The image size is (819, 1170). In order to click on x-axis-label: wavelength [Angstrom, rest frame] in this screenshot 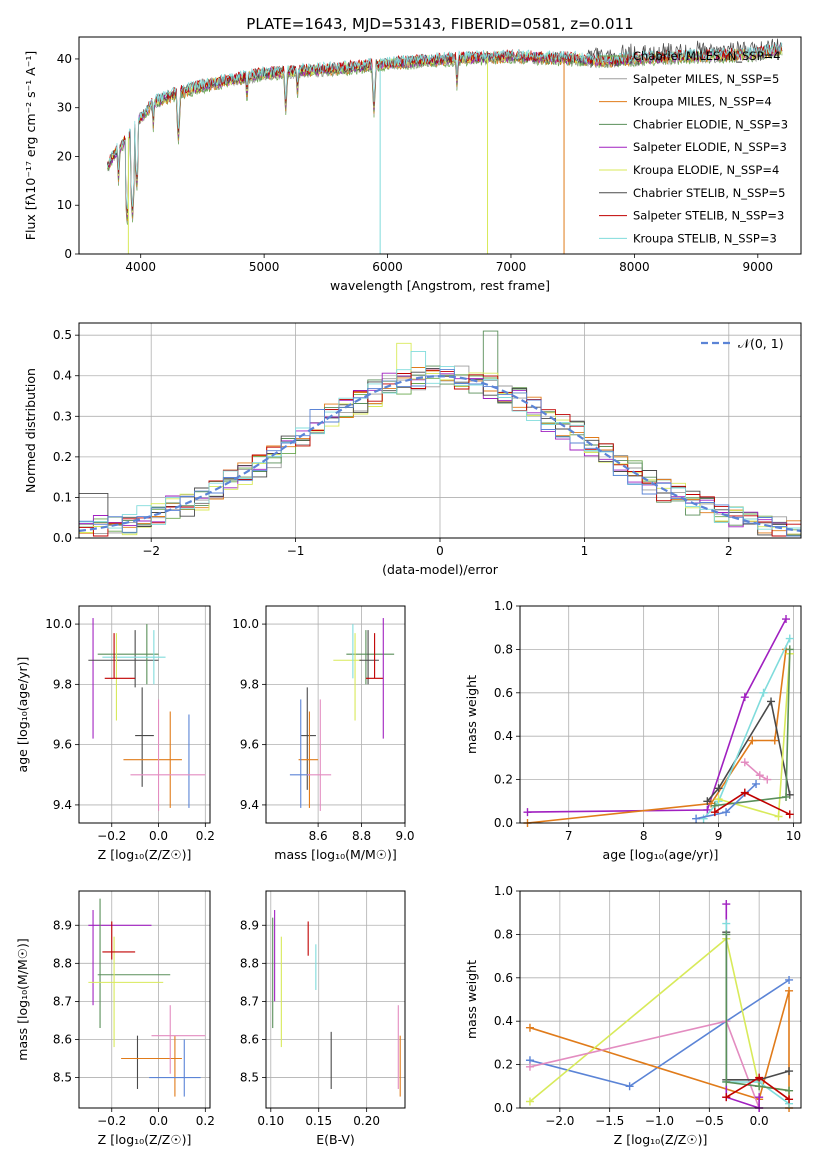, I will do `click(440, 285)`.